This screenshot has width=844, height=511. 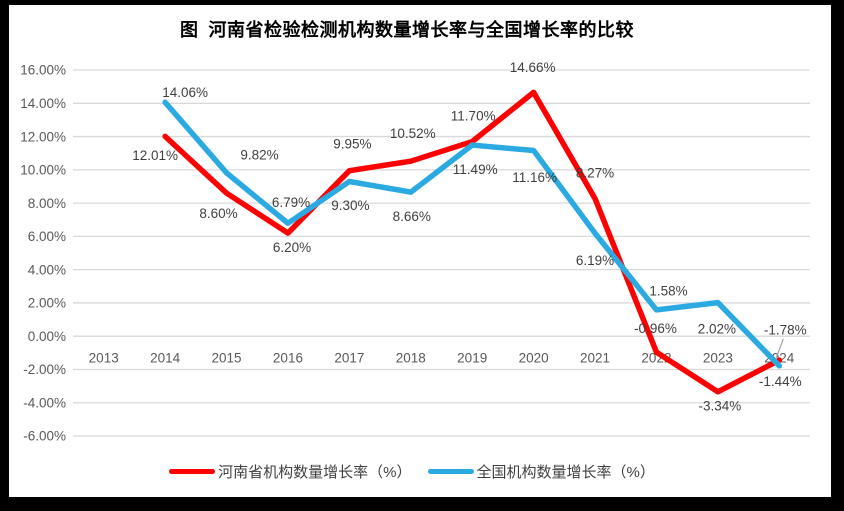 What do you see at coordinates (349, 358) in the screenshot?
I see `x-axis-tick-label: 2017` at bounding box center [349, 358].